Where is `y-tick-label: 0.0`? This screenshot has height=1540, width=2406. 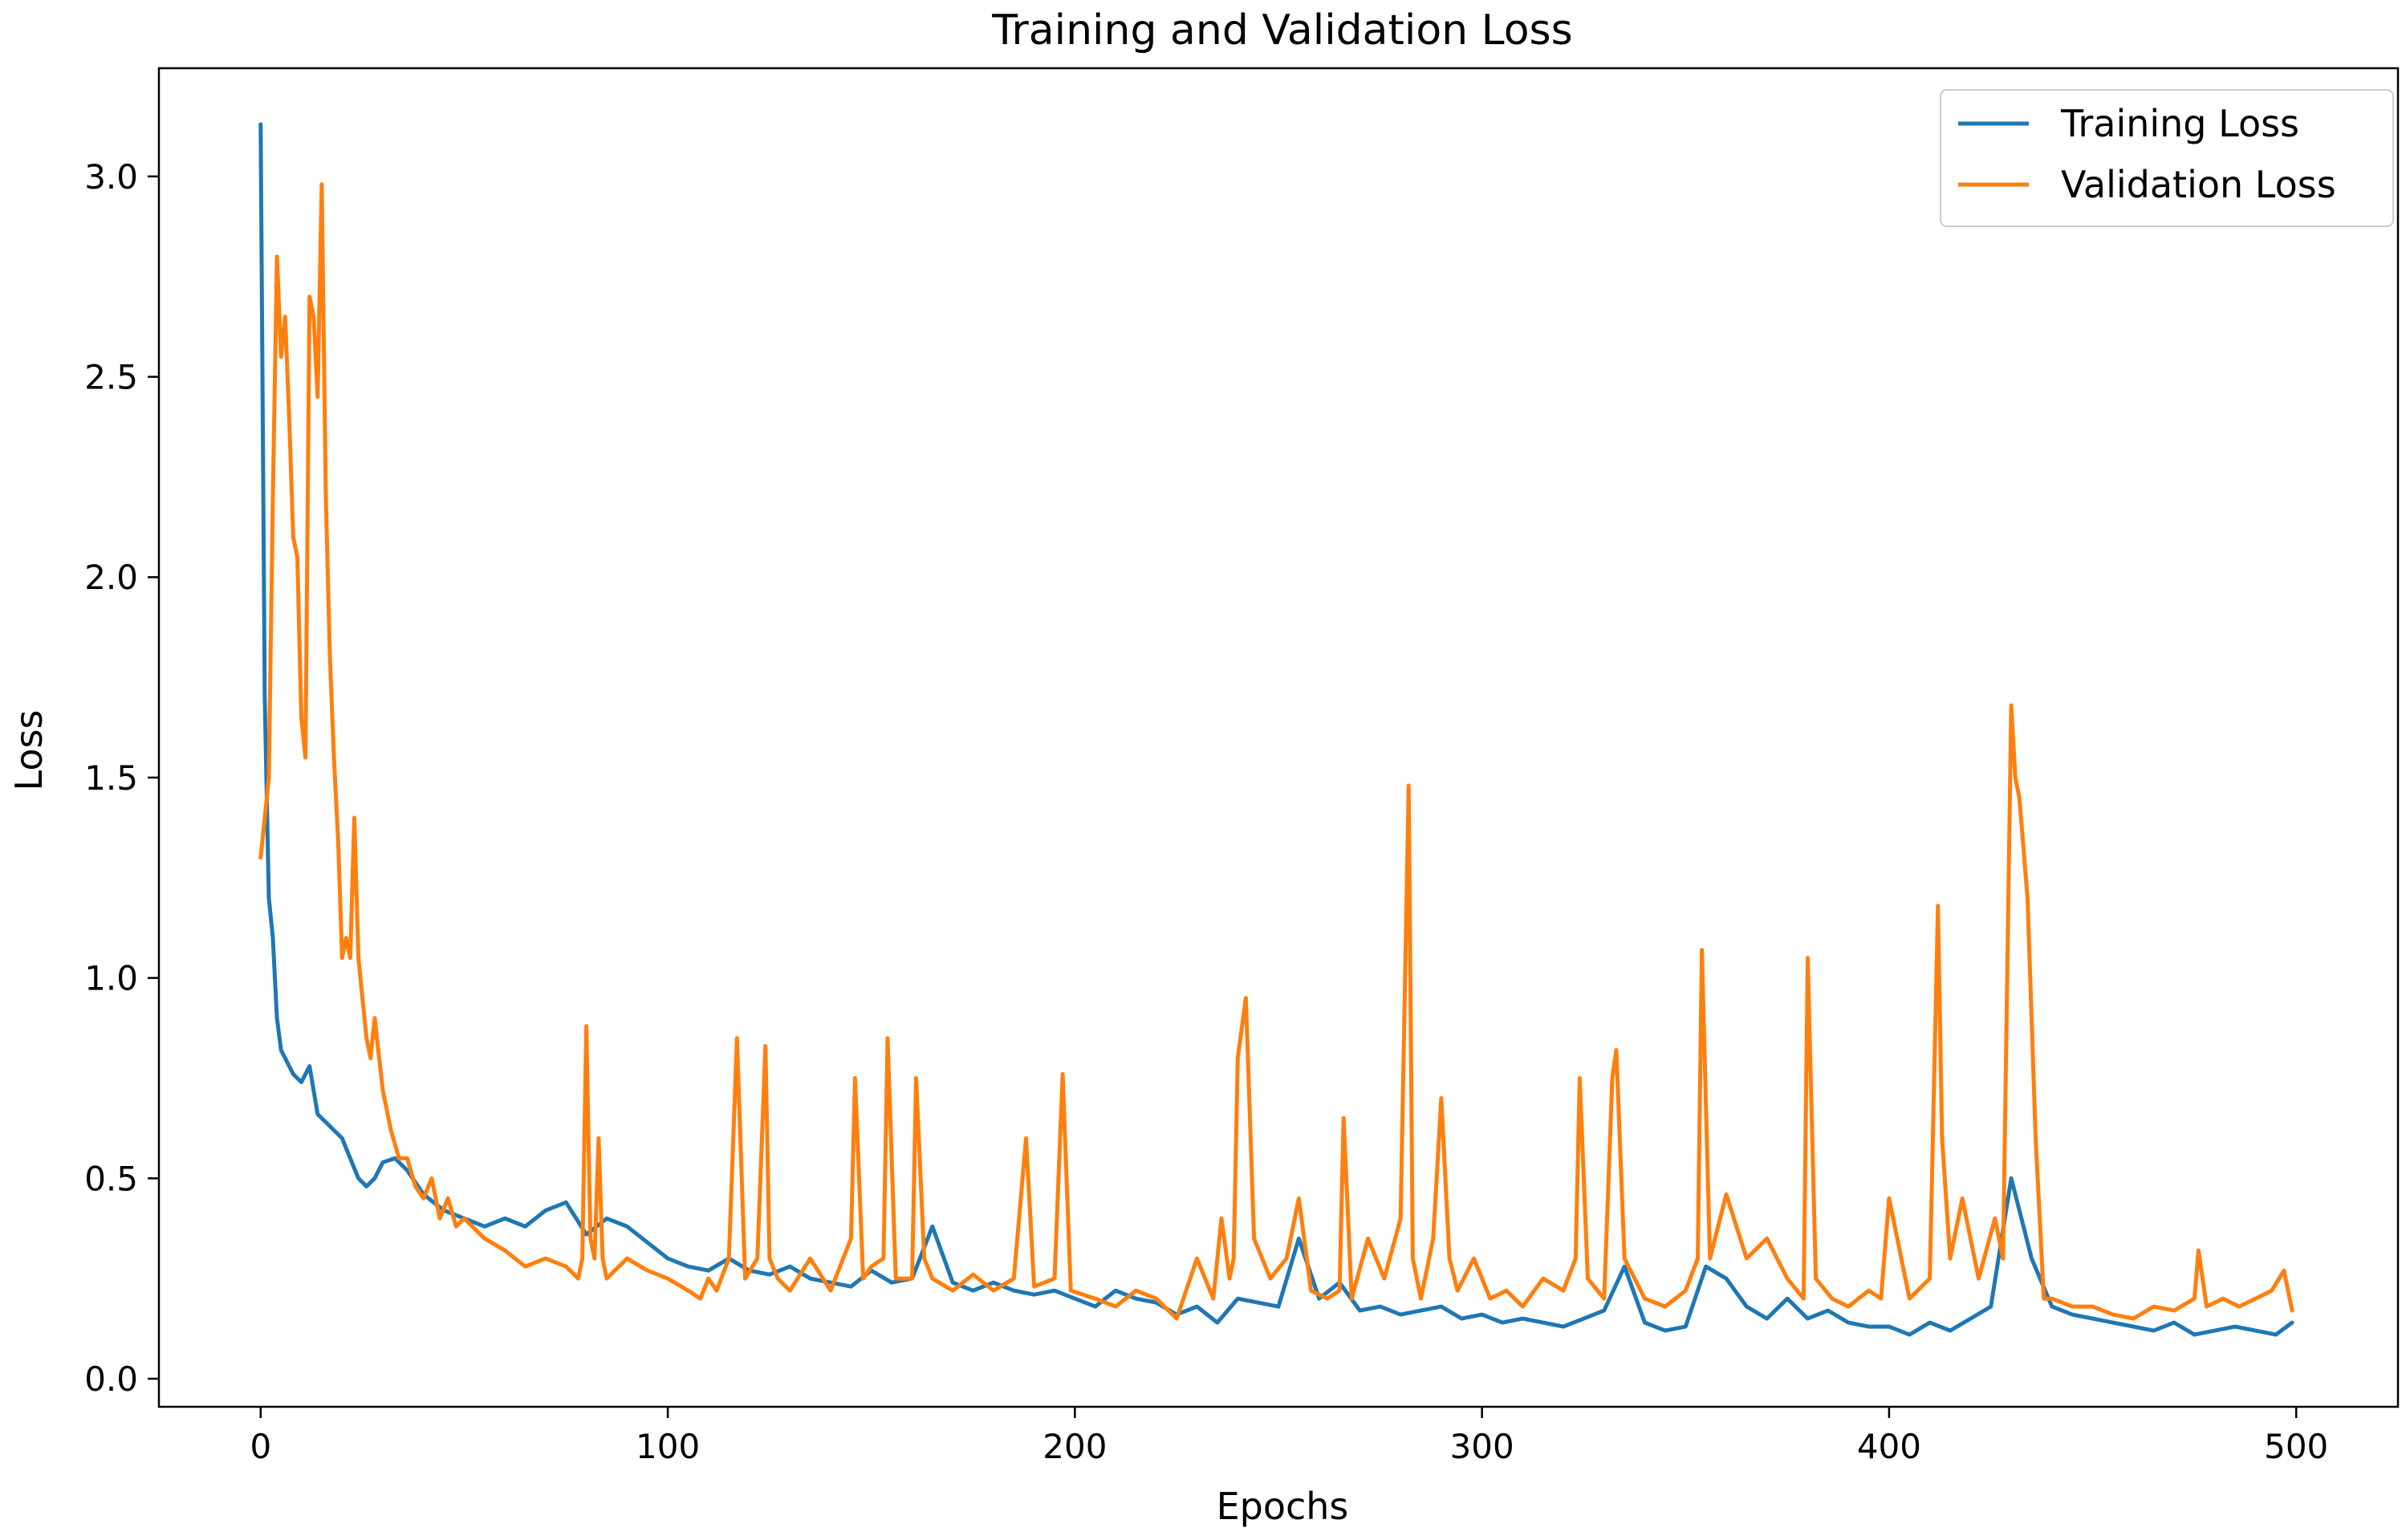 y-tick-label: 0.0 is located at coordinates (111, 1379).